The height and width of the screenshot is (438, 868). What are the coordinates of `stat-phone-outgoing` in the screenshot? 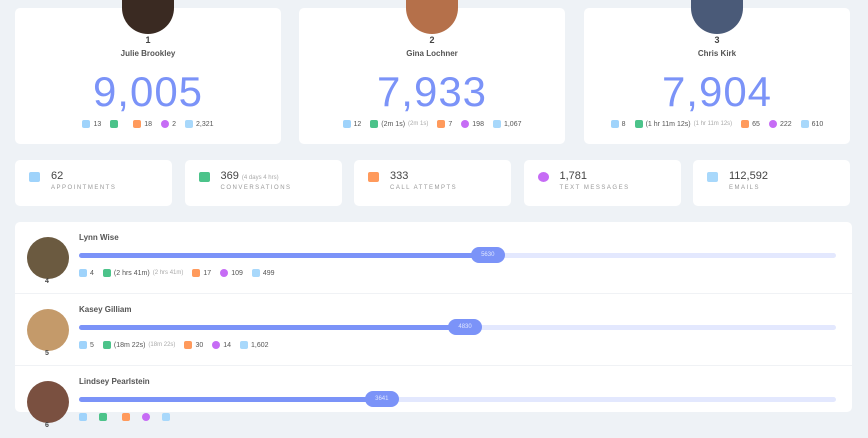 It's located at (127, 417).